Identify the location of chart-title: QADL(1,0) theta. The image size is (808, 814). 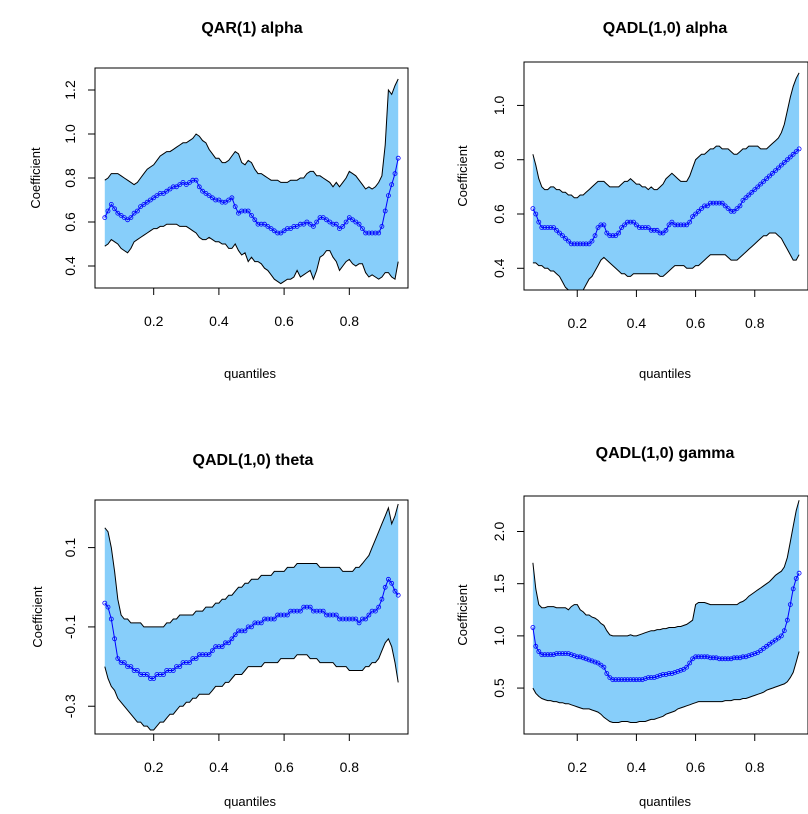
(253, 460).